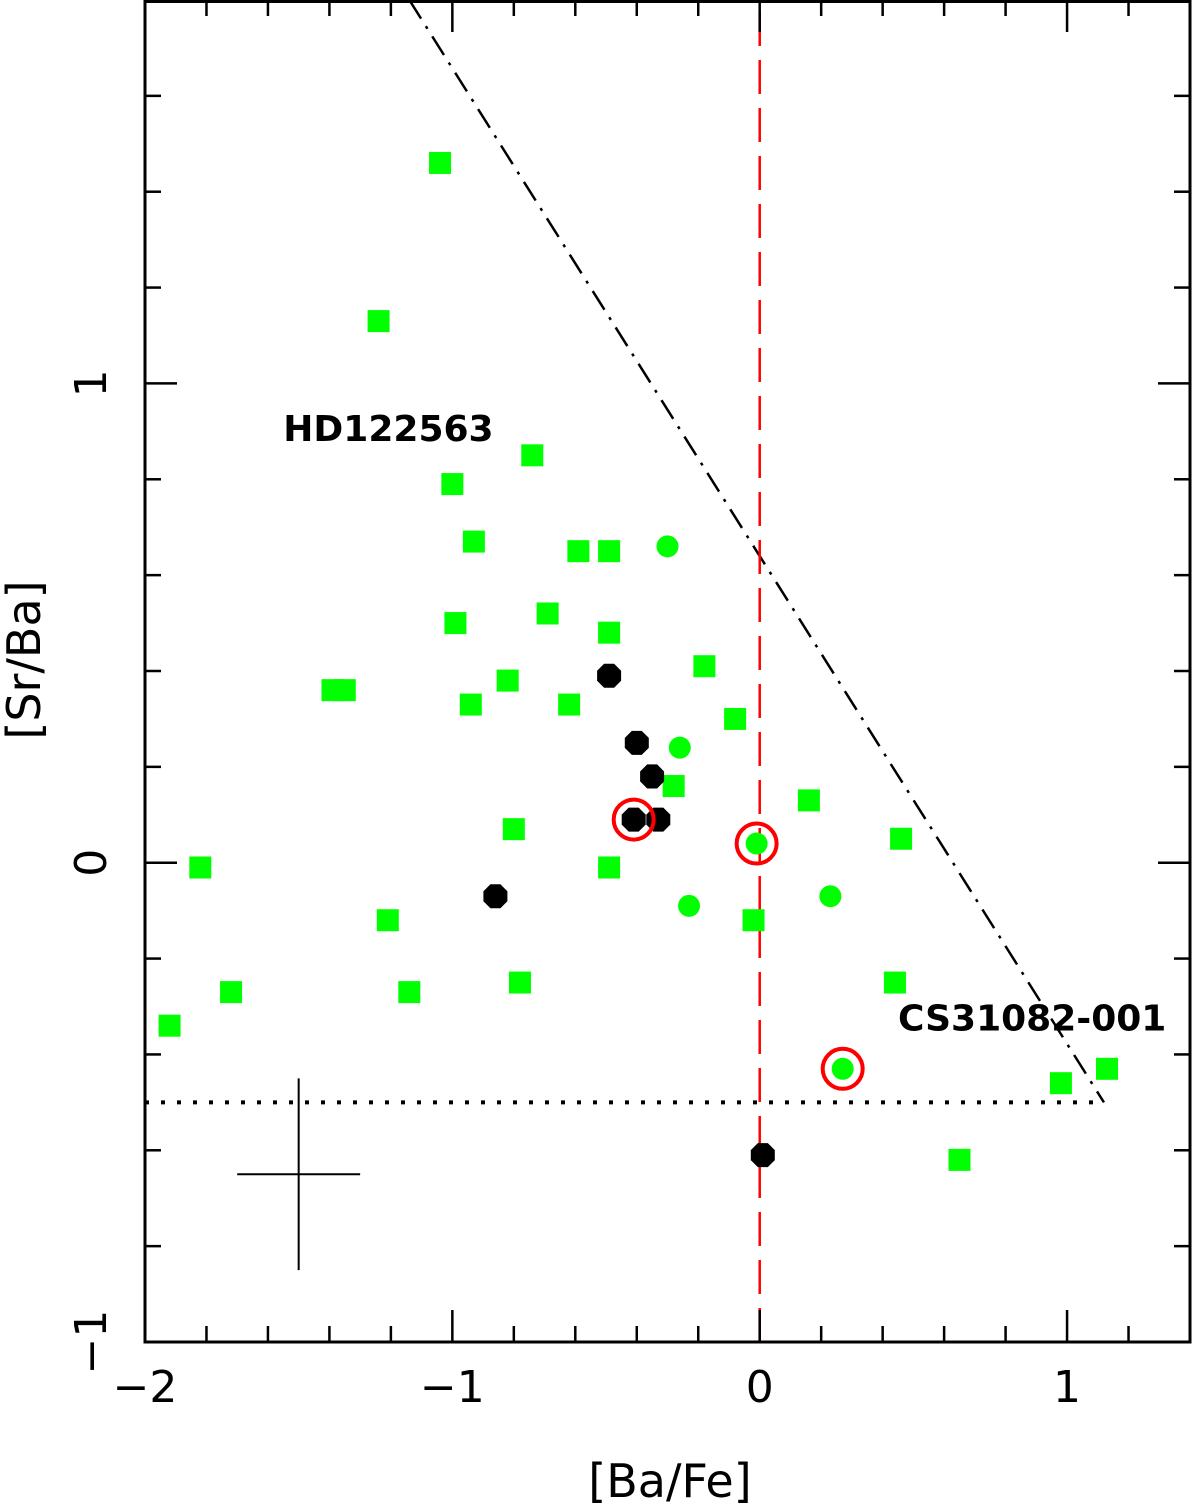 The width and height of the screenshot is (1200, 1509). What do you see at coordinates (760, 1387) in the screenshot?
I see `x-tick-label: 0` at bounding box center [760, 1387].